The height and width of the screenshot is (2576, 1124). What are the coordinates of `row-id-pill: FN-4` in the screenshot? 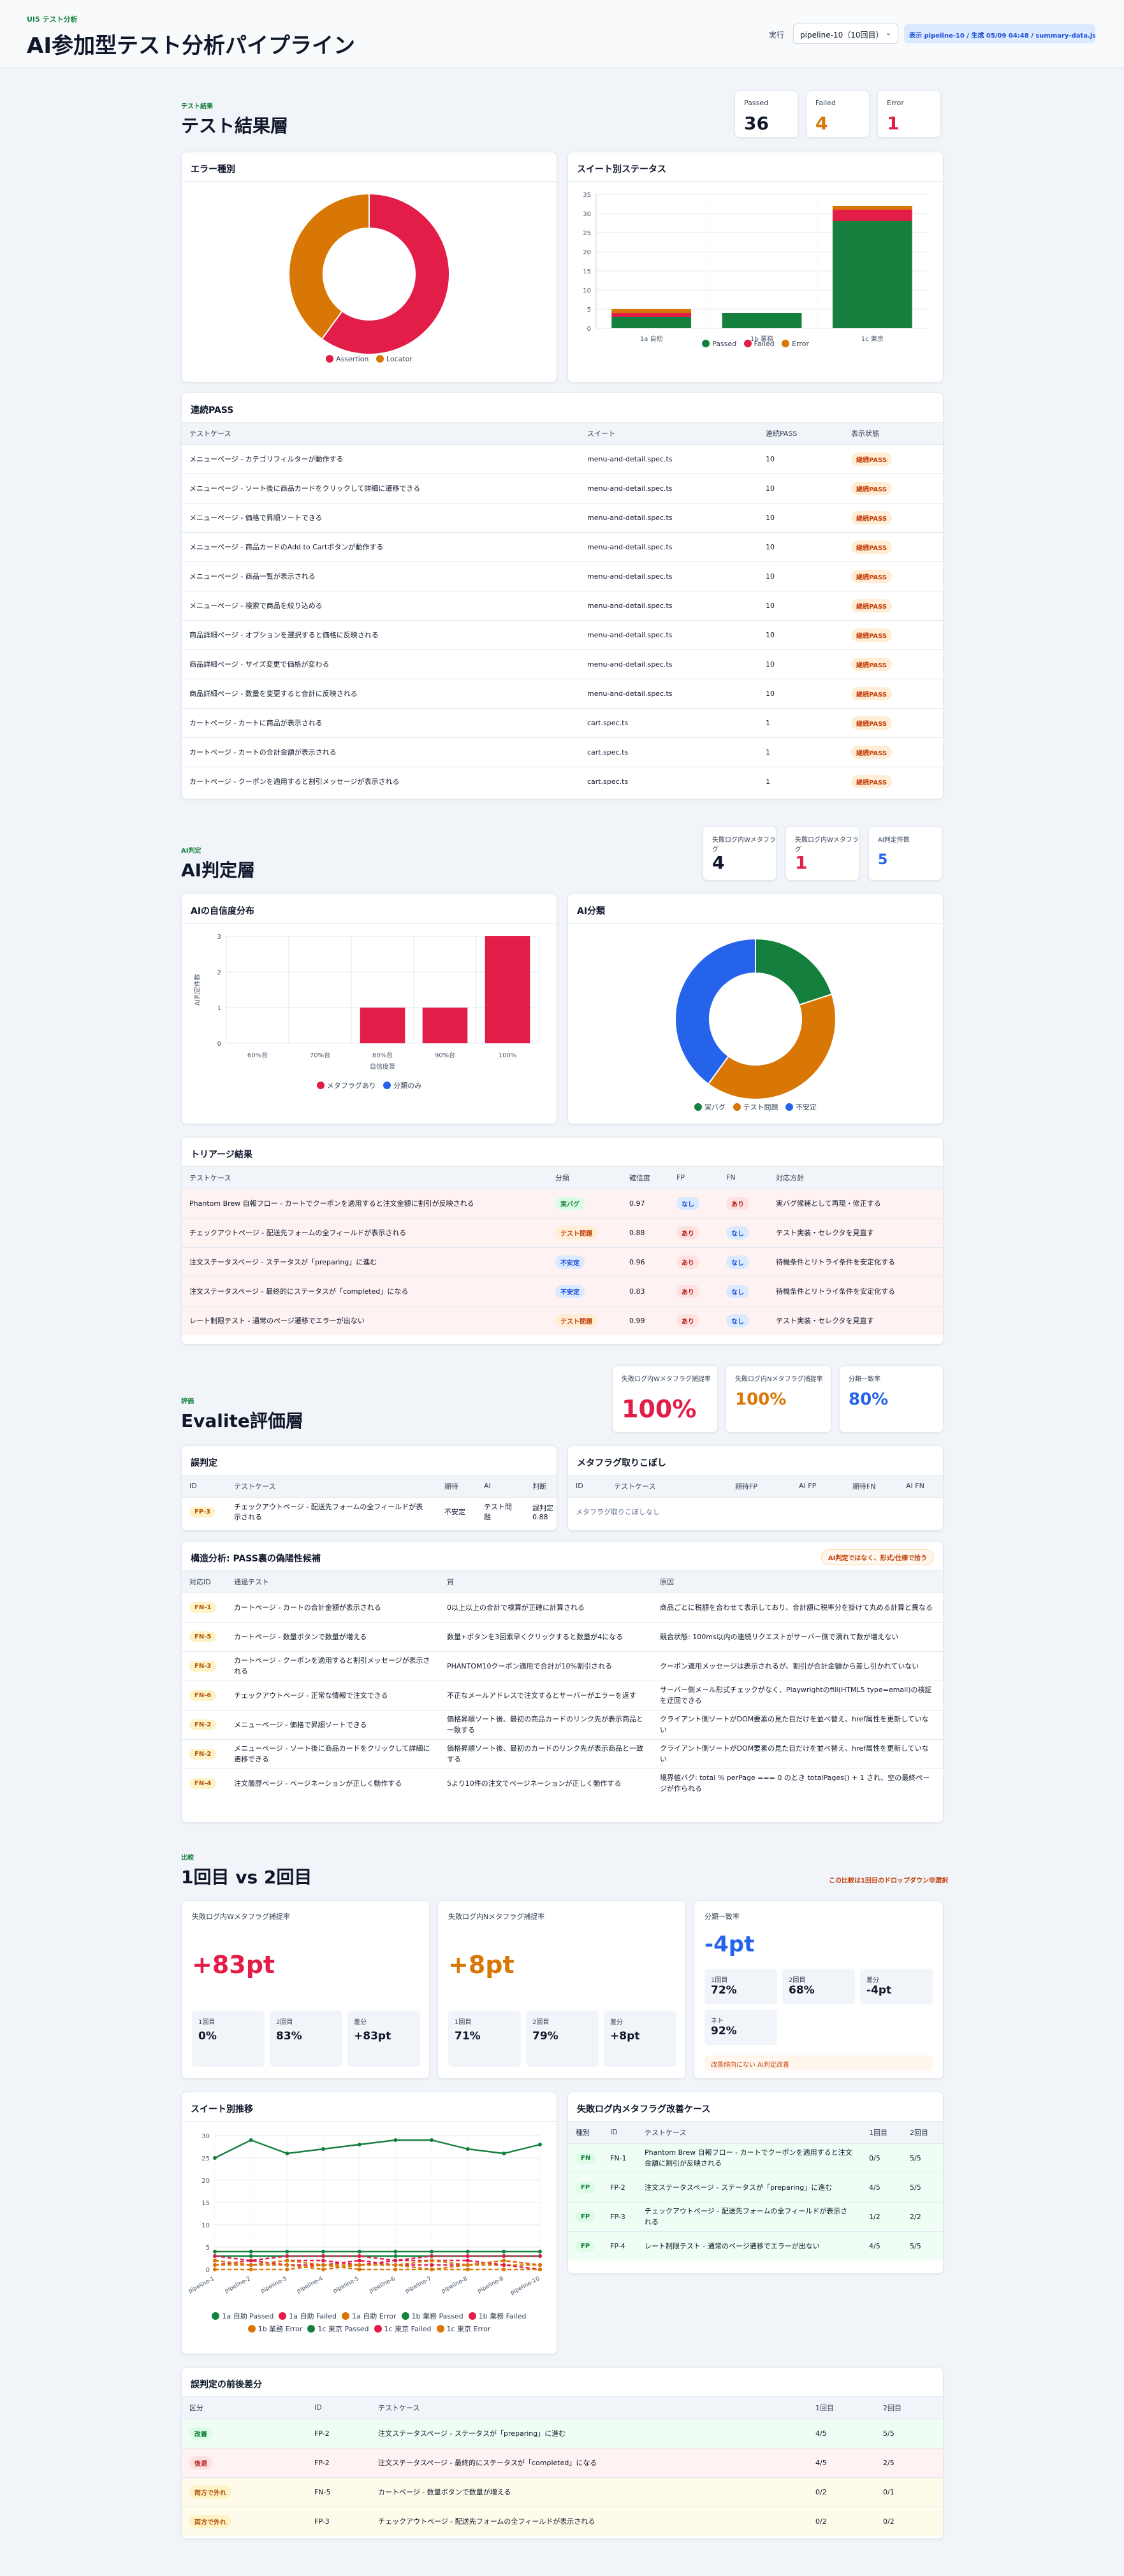 It's located at (203, 1783).